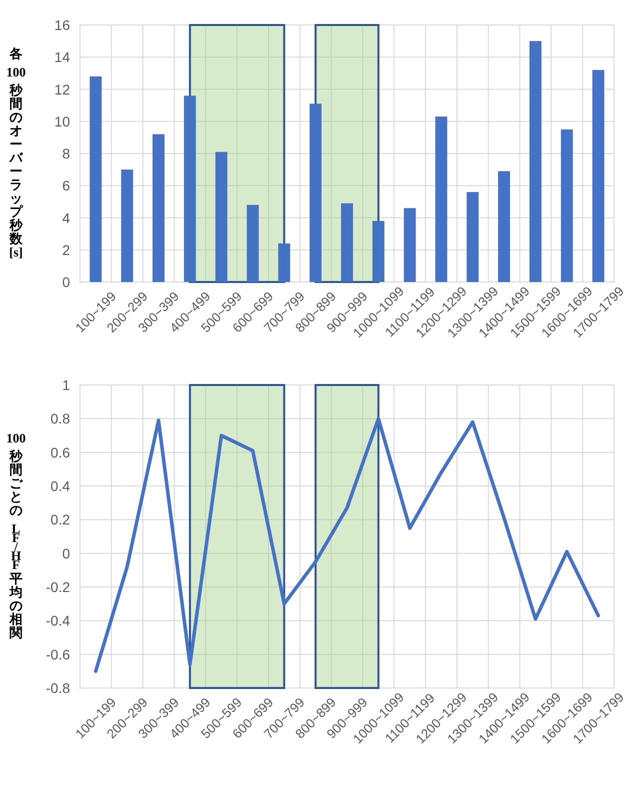 The image size is (640, 795). I want to click on y-tick-label: 16, so click(62, 25).